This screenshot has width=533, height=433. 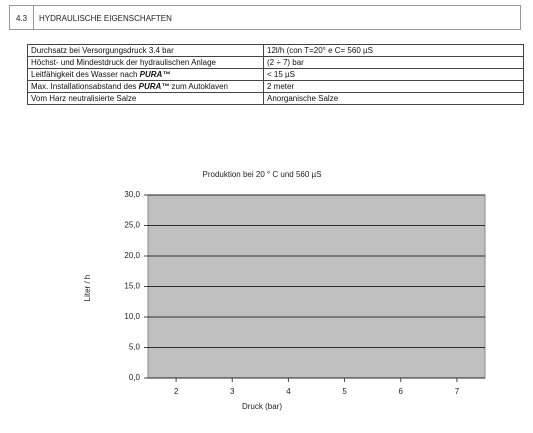 What do you see at coordinates (85, 74) in the screenshot?
I see `cell-text: Leitfähigkeit des Wasser nach` at bounding box center [85, 74].